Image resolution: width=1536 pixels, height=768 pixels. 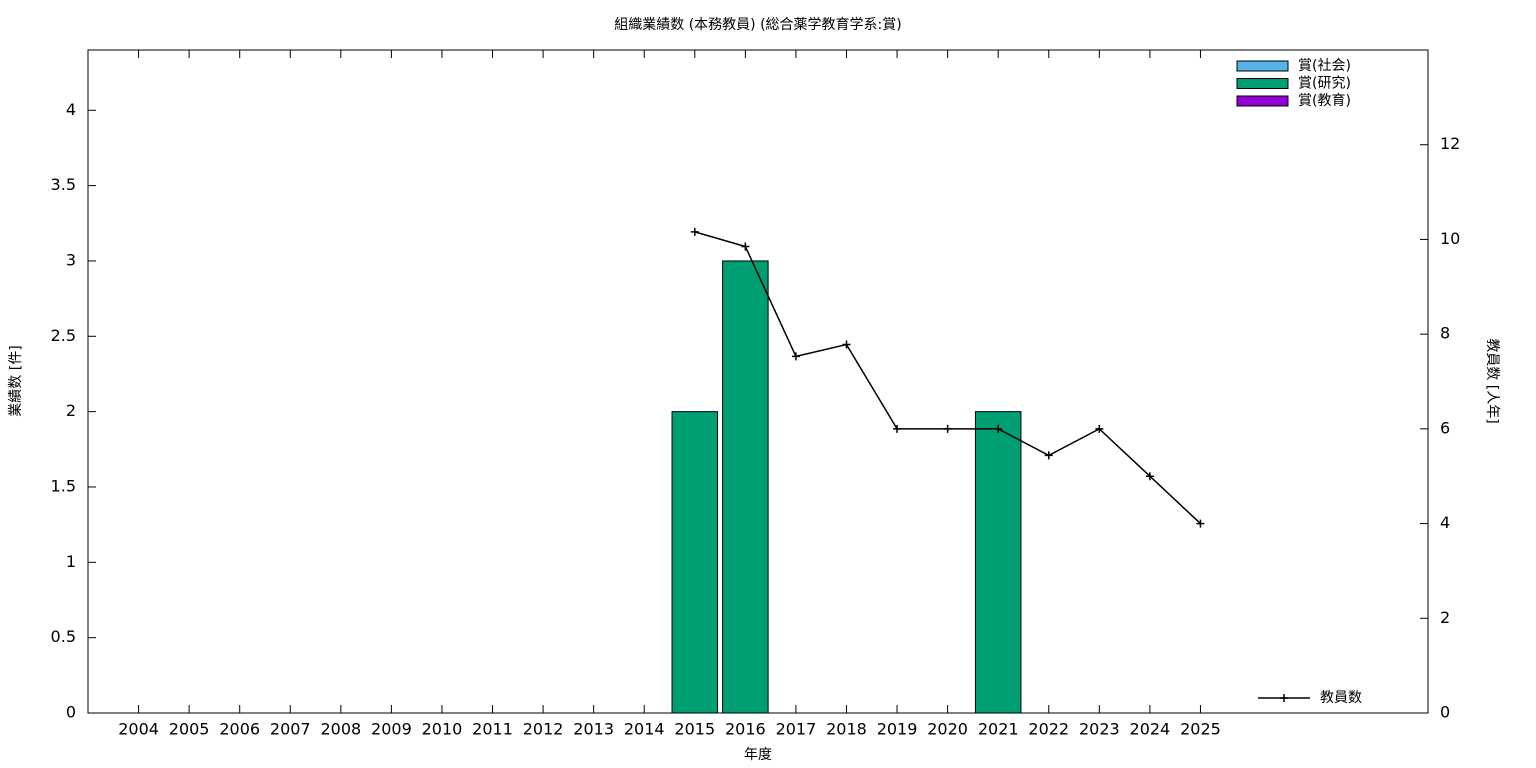 I want to click on x-tick-label: 2006, so click(x=239, y=729).